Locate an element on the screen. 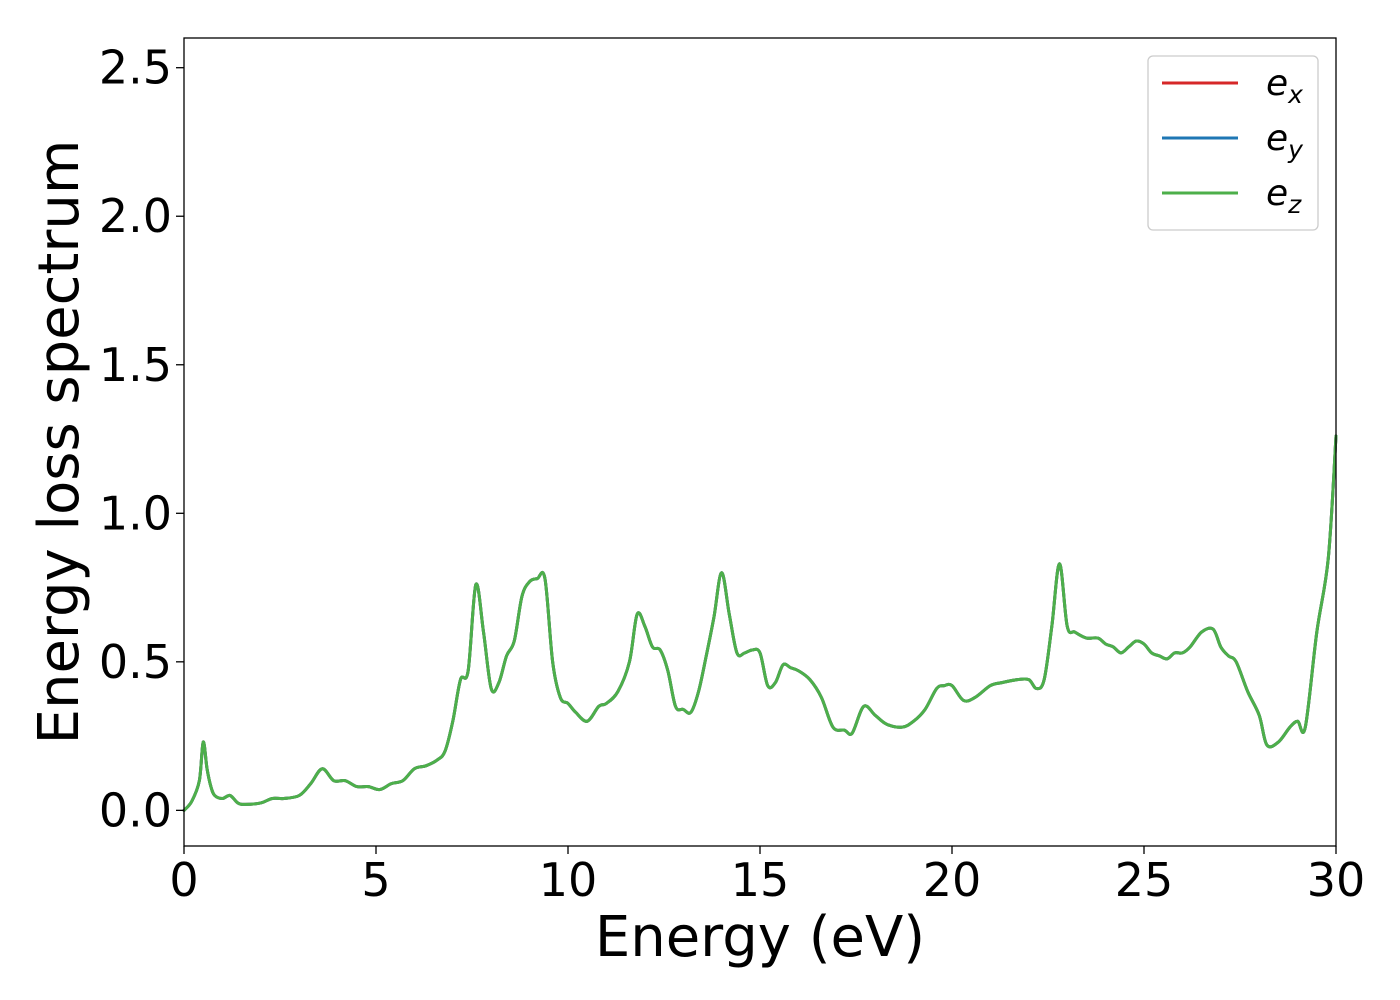  y-tick-label: 0.0 is located at coordinates (135, 810).